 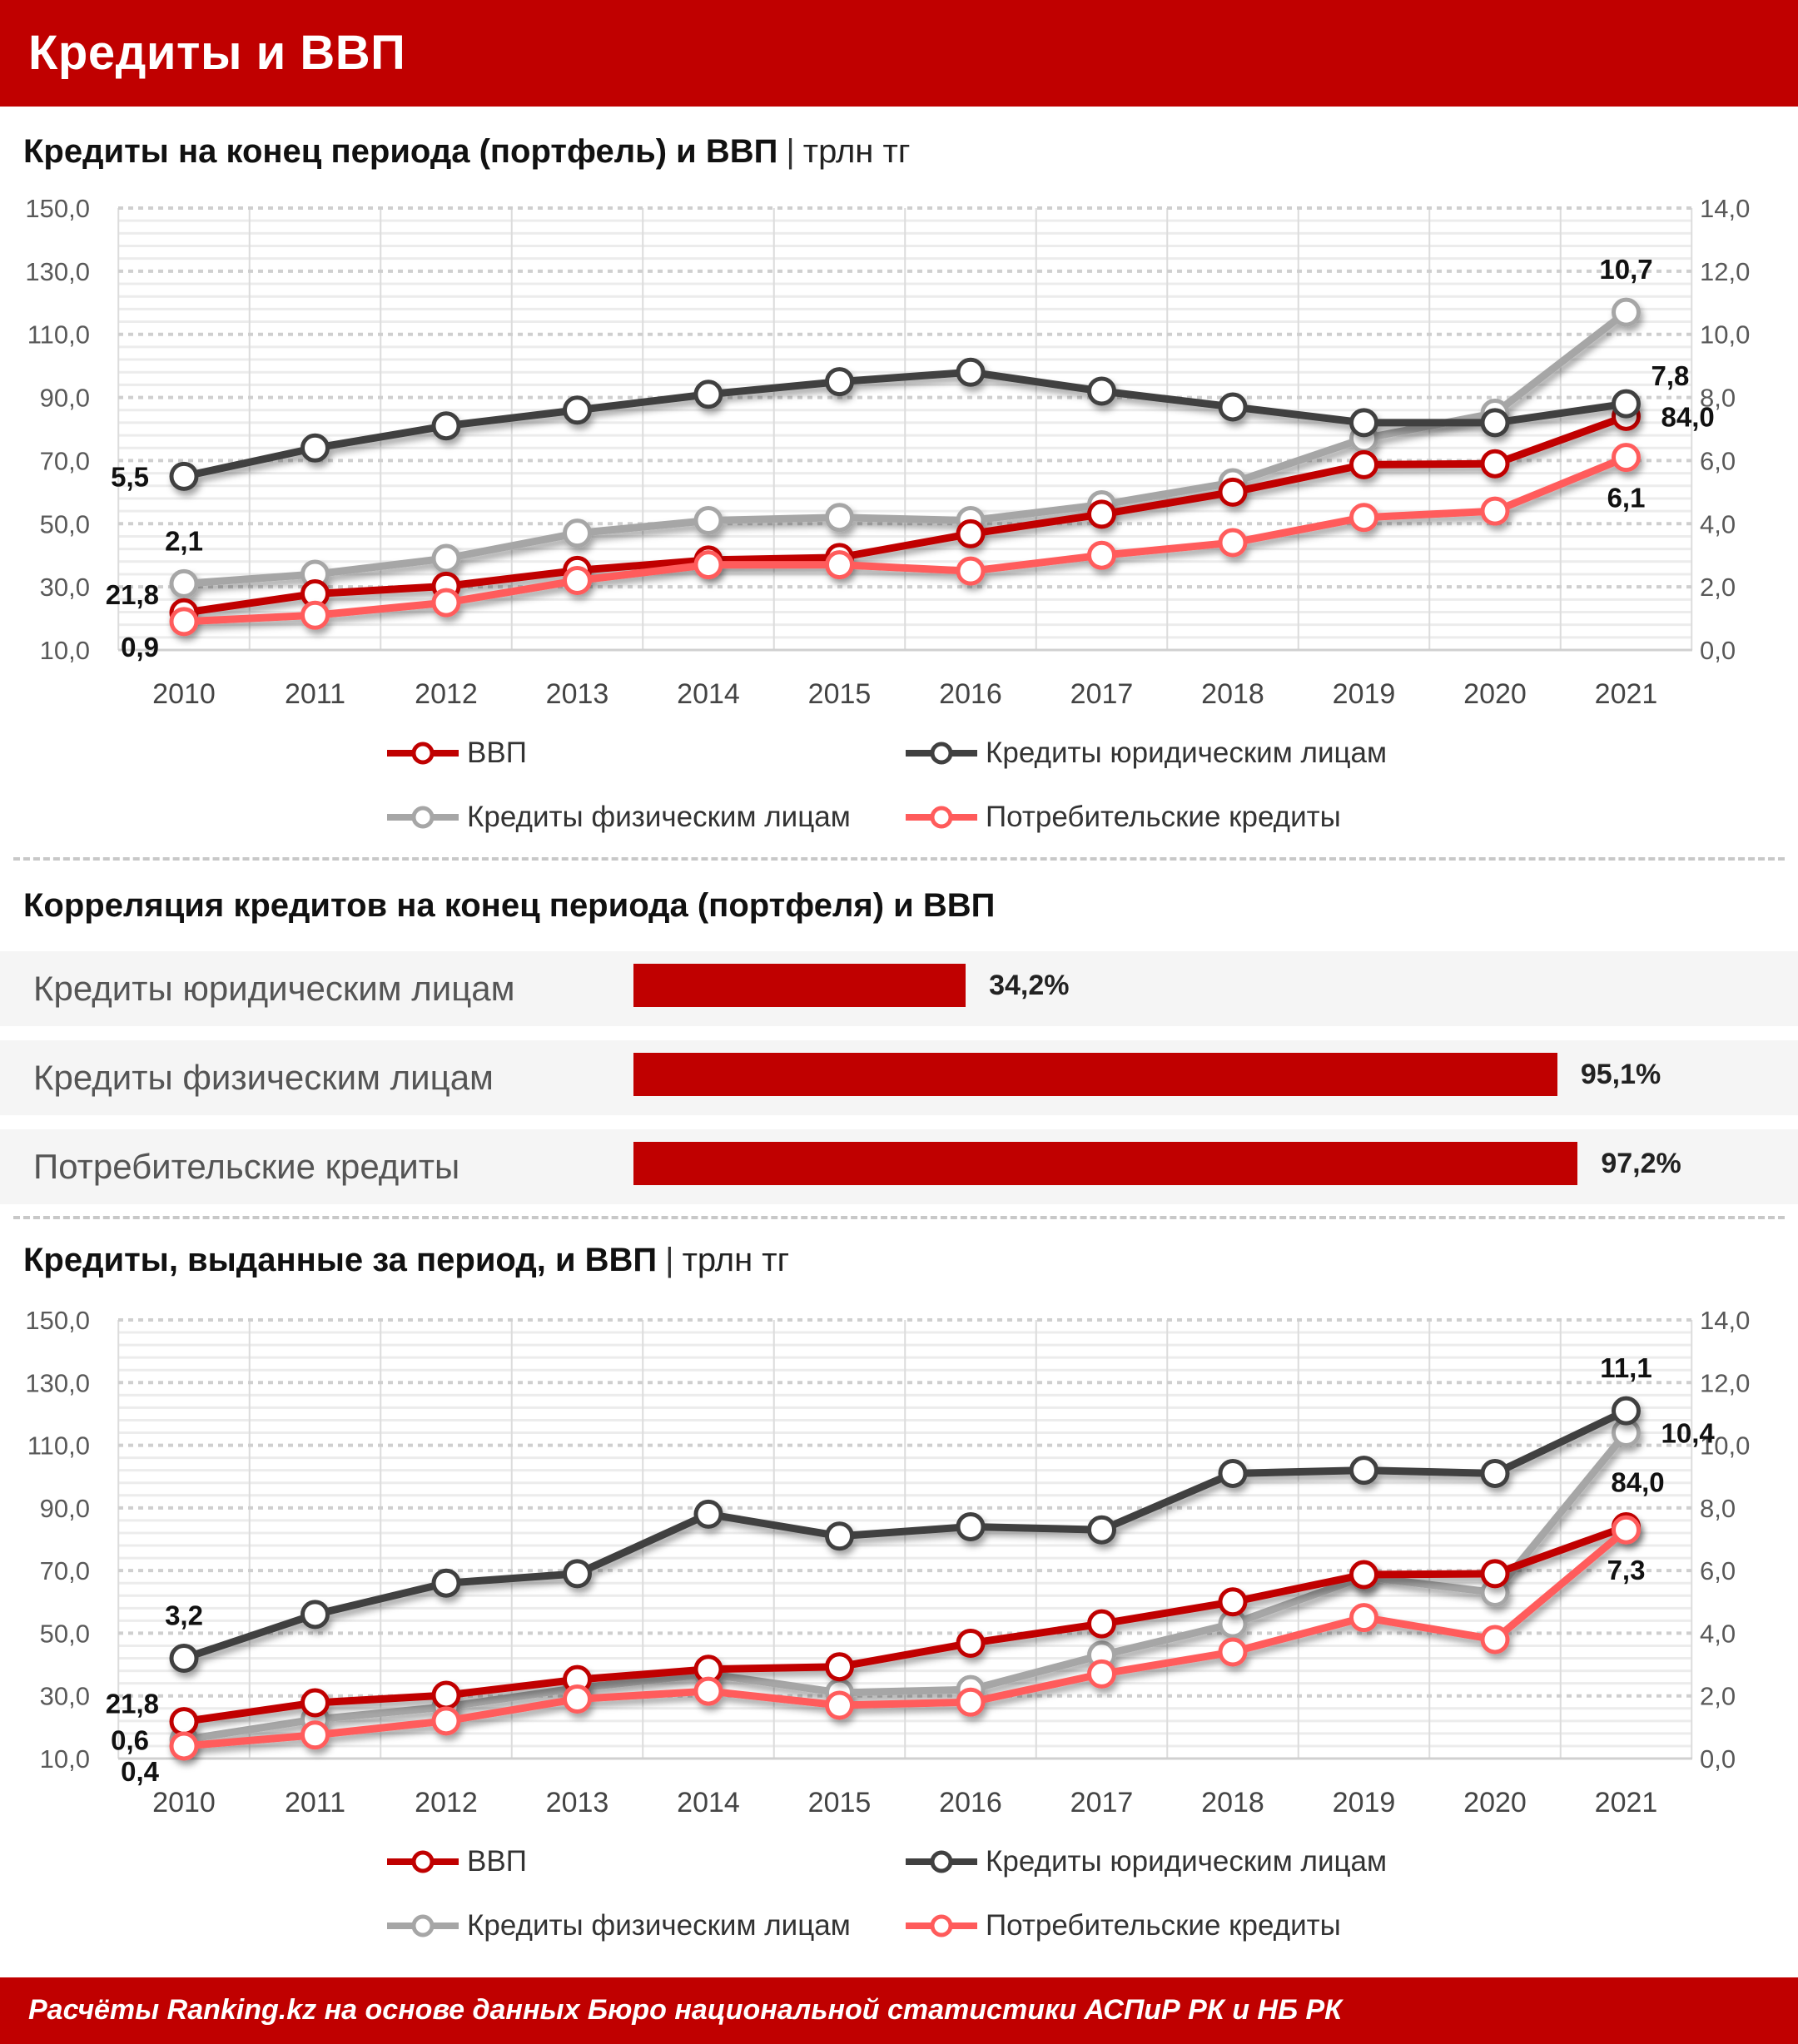 I want to click on data-label: 0,4, so click(x=140, y=1772).